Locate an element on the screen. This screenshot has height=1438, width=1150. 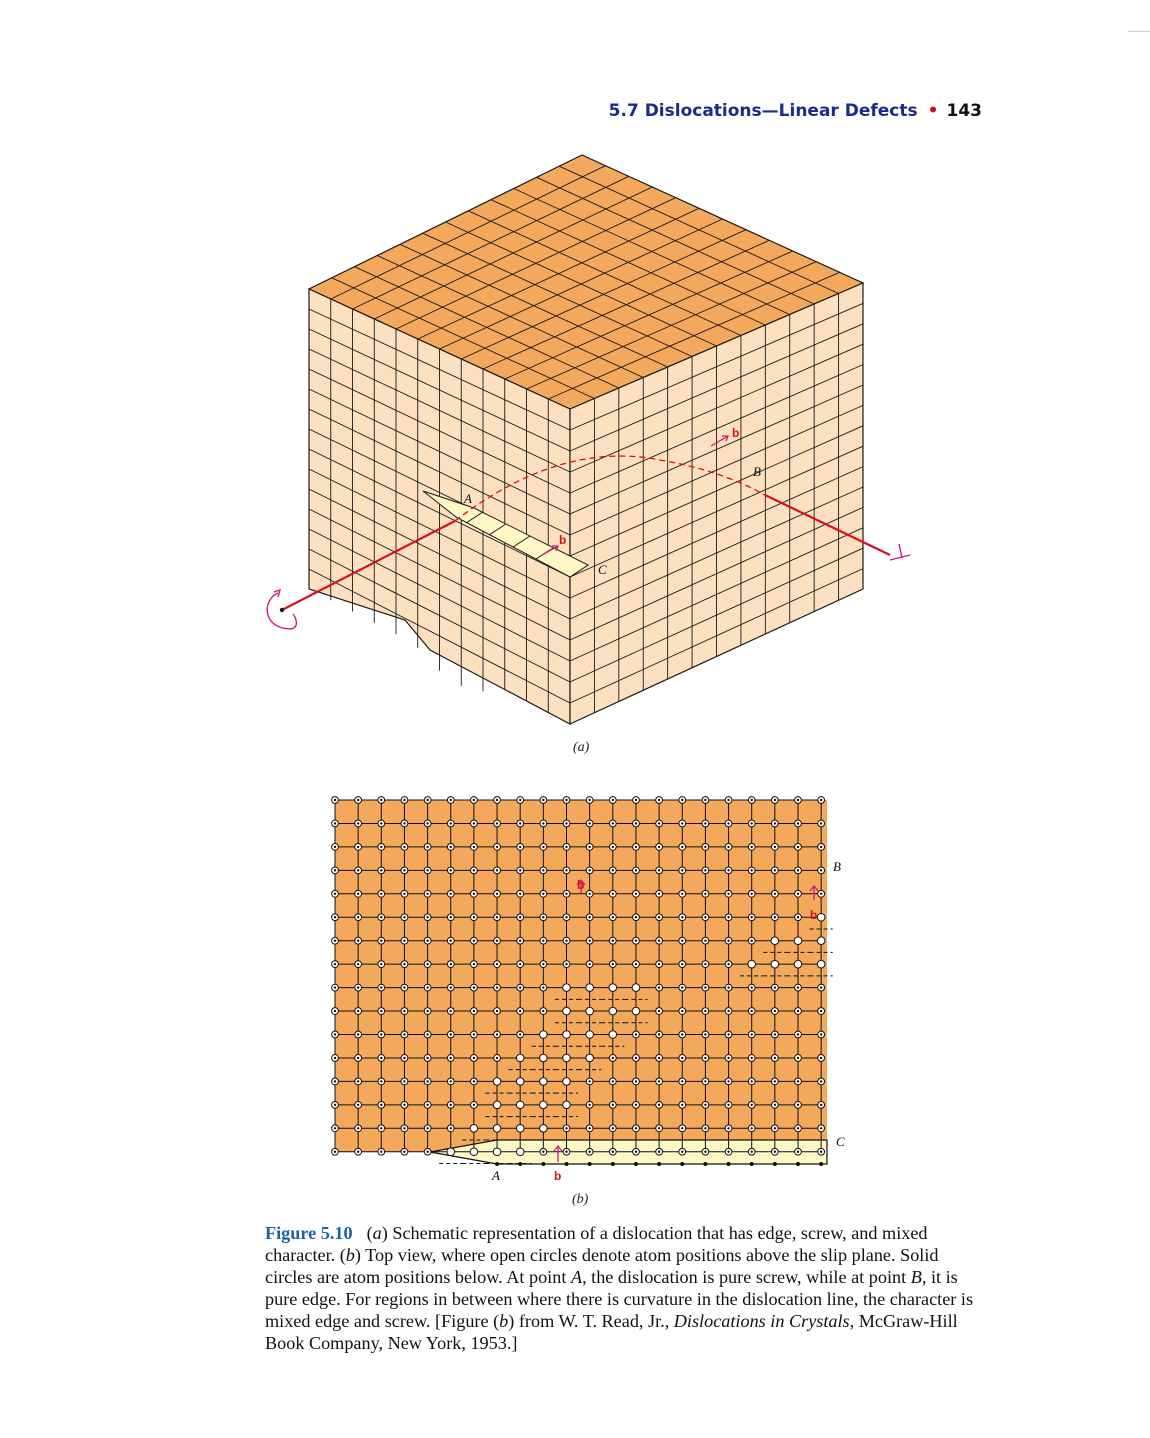
caption-part-b-marker: b is located at coordinates (350, 1255).